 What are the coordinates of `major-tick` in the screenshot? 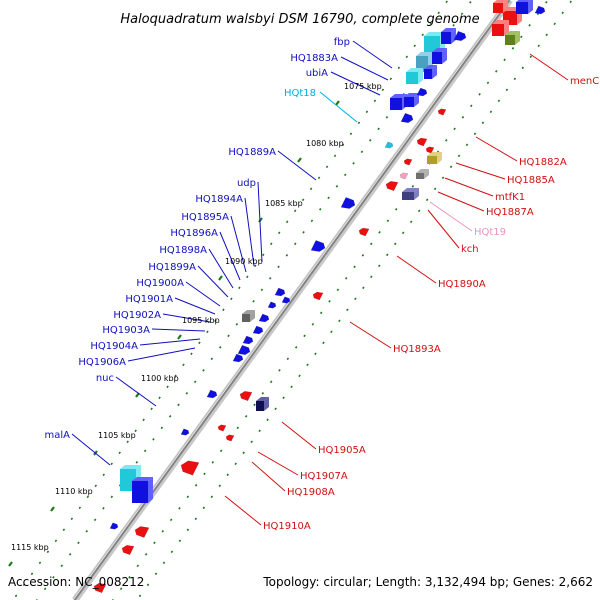 It's located at (220, 278).